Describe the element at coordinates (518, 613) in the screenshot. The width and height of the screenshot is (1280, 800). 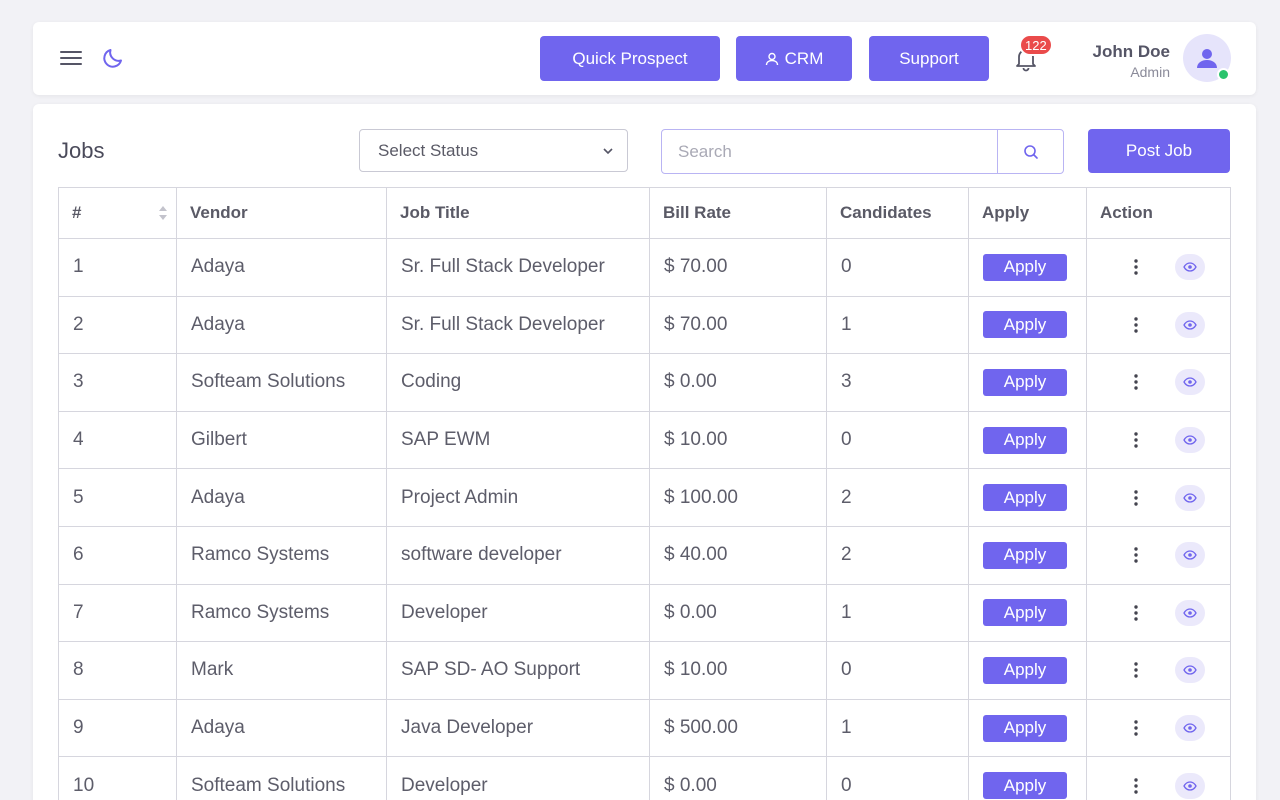
I see `job-title-cell: Developer` at that location.